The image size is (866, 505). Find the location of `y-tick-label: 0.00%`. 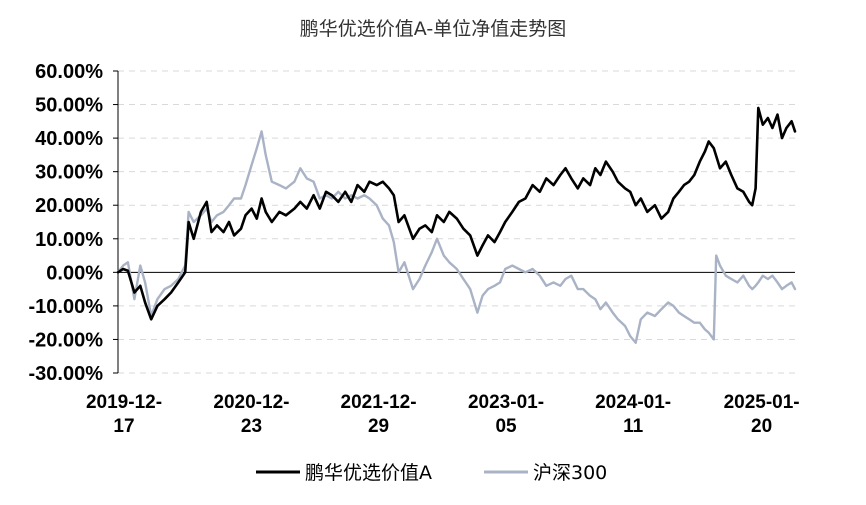

y-tick-label: 0.00% is located at coordinates (74, 273).